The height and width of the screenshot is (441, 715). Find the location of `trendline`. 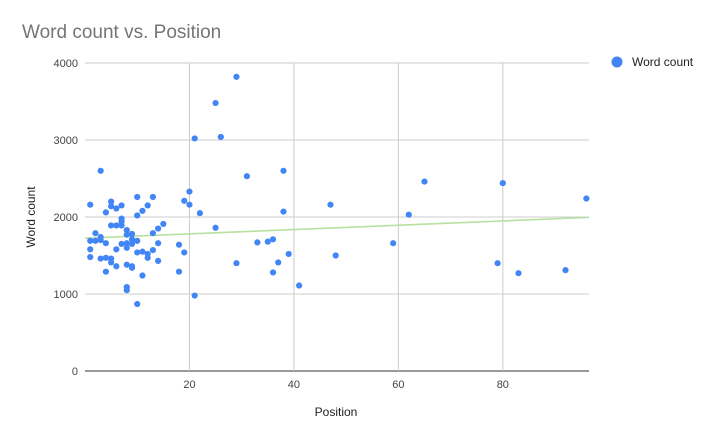

trendline is located at coordinates (337, 227).